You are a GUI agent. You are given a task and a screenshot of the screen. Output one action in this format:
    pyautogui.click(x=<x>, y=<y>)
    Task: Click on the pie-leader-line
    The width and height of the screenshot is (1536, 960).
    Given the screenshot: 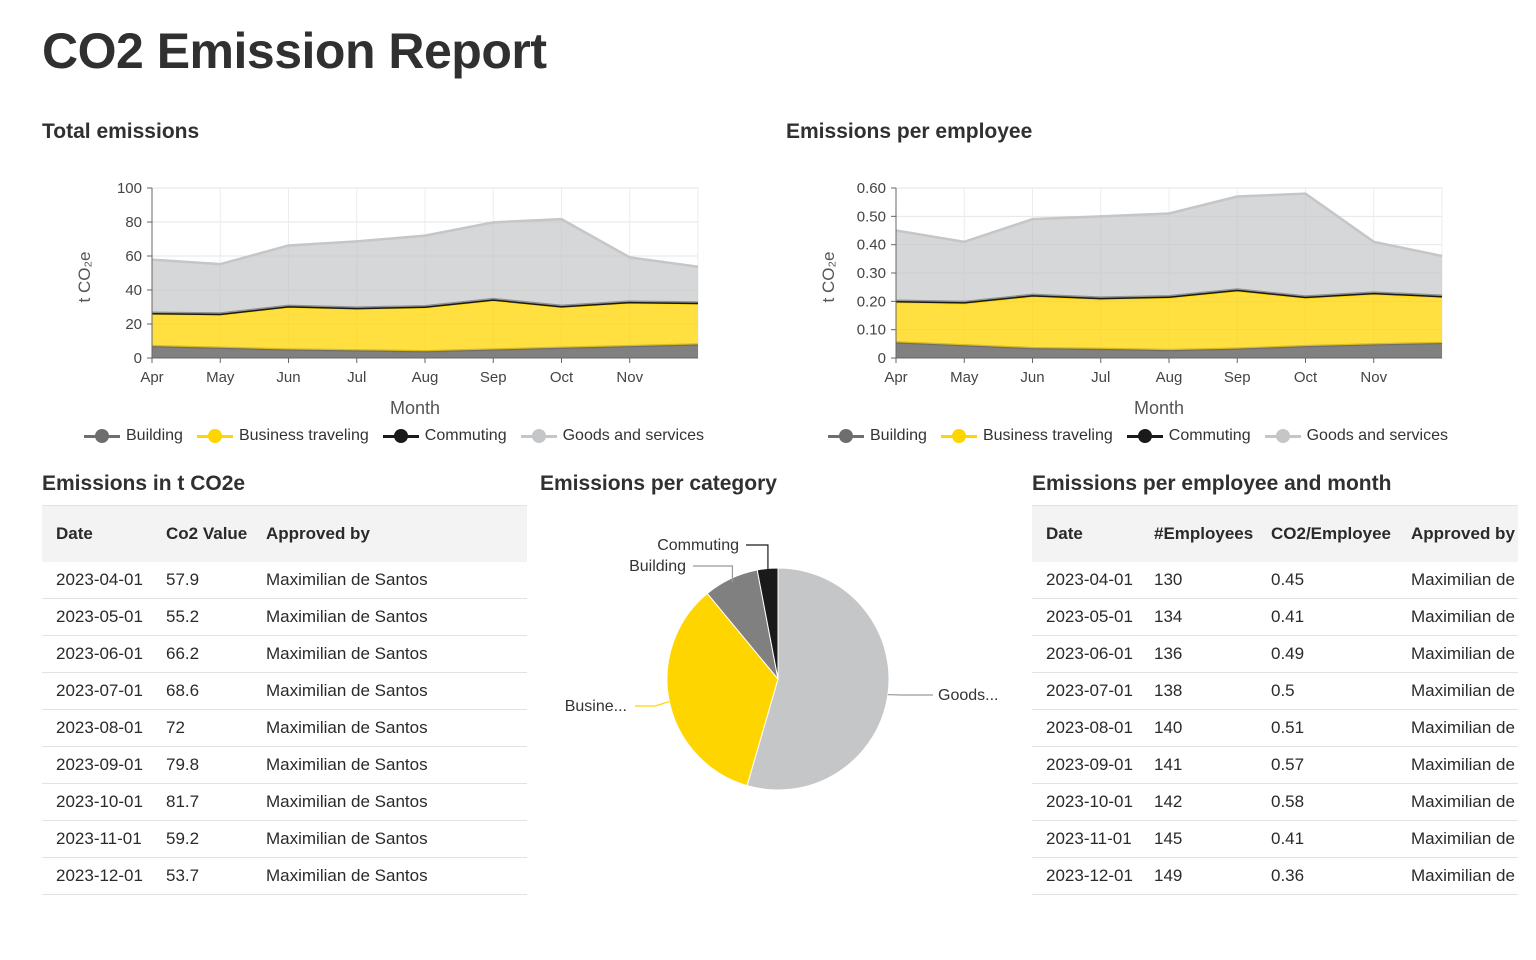 What is the action you would take?
    pyautogui.click(x=757, y=558)
    